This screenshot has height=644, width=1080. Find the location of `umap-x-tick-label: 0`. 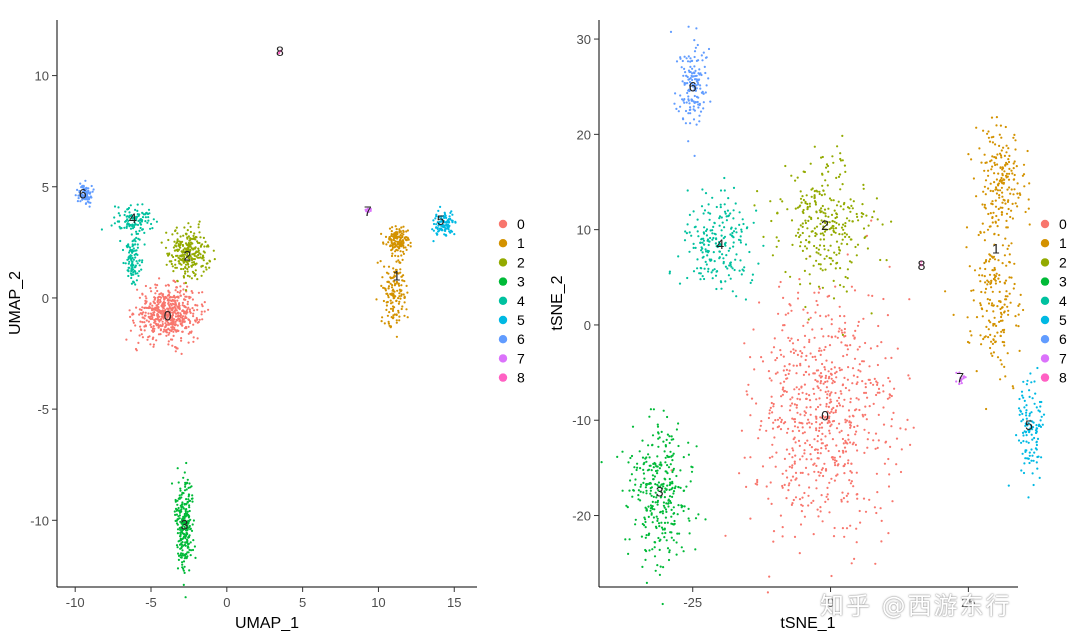

umap-x-tick-label: 0 is located at coordinates (226, 602).